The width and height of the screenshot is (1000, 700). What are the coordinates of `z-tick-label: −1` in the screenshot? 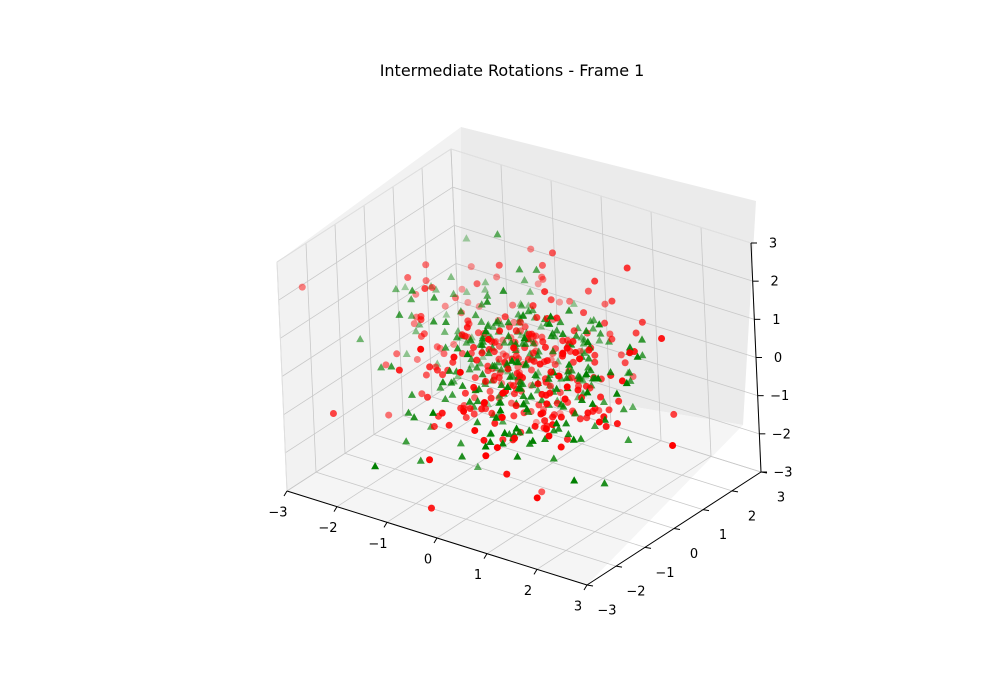 It's located at (779, 396).